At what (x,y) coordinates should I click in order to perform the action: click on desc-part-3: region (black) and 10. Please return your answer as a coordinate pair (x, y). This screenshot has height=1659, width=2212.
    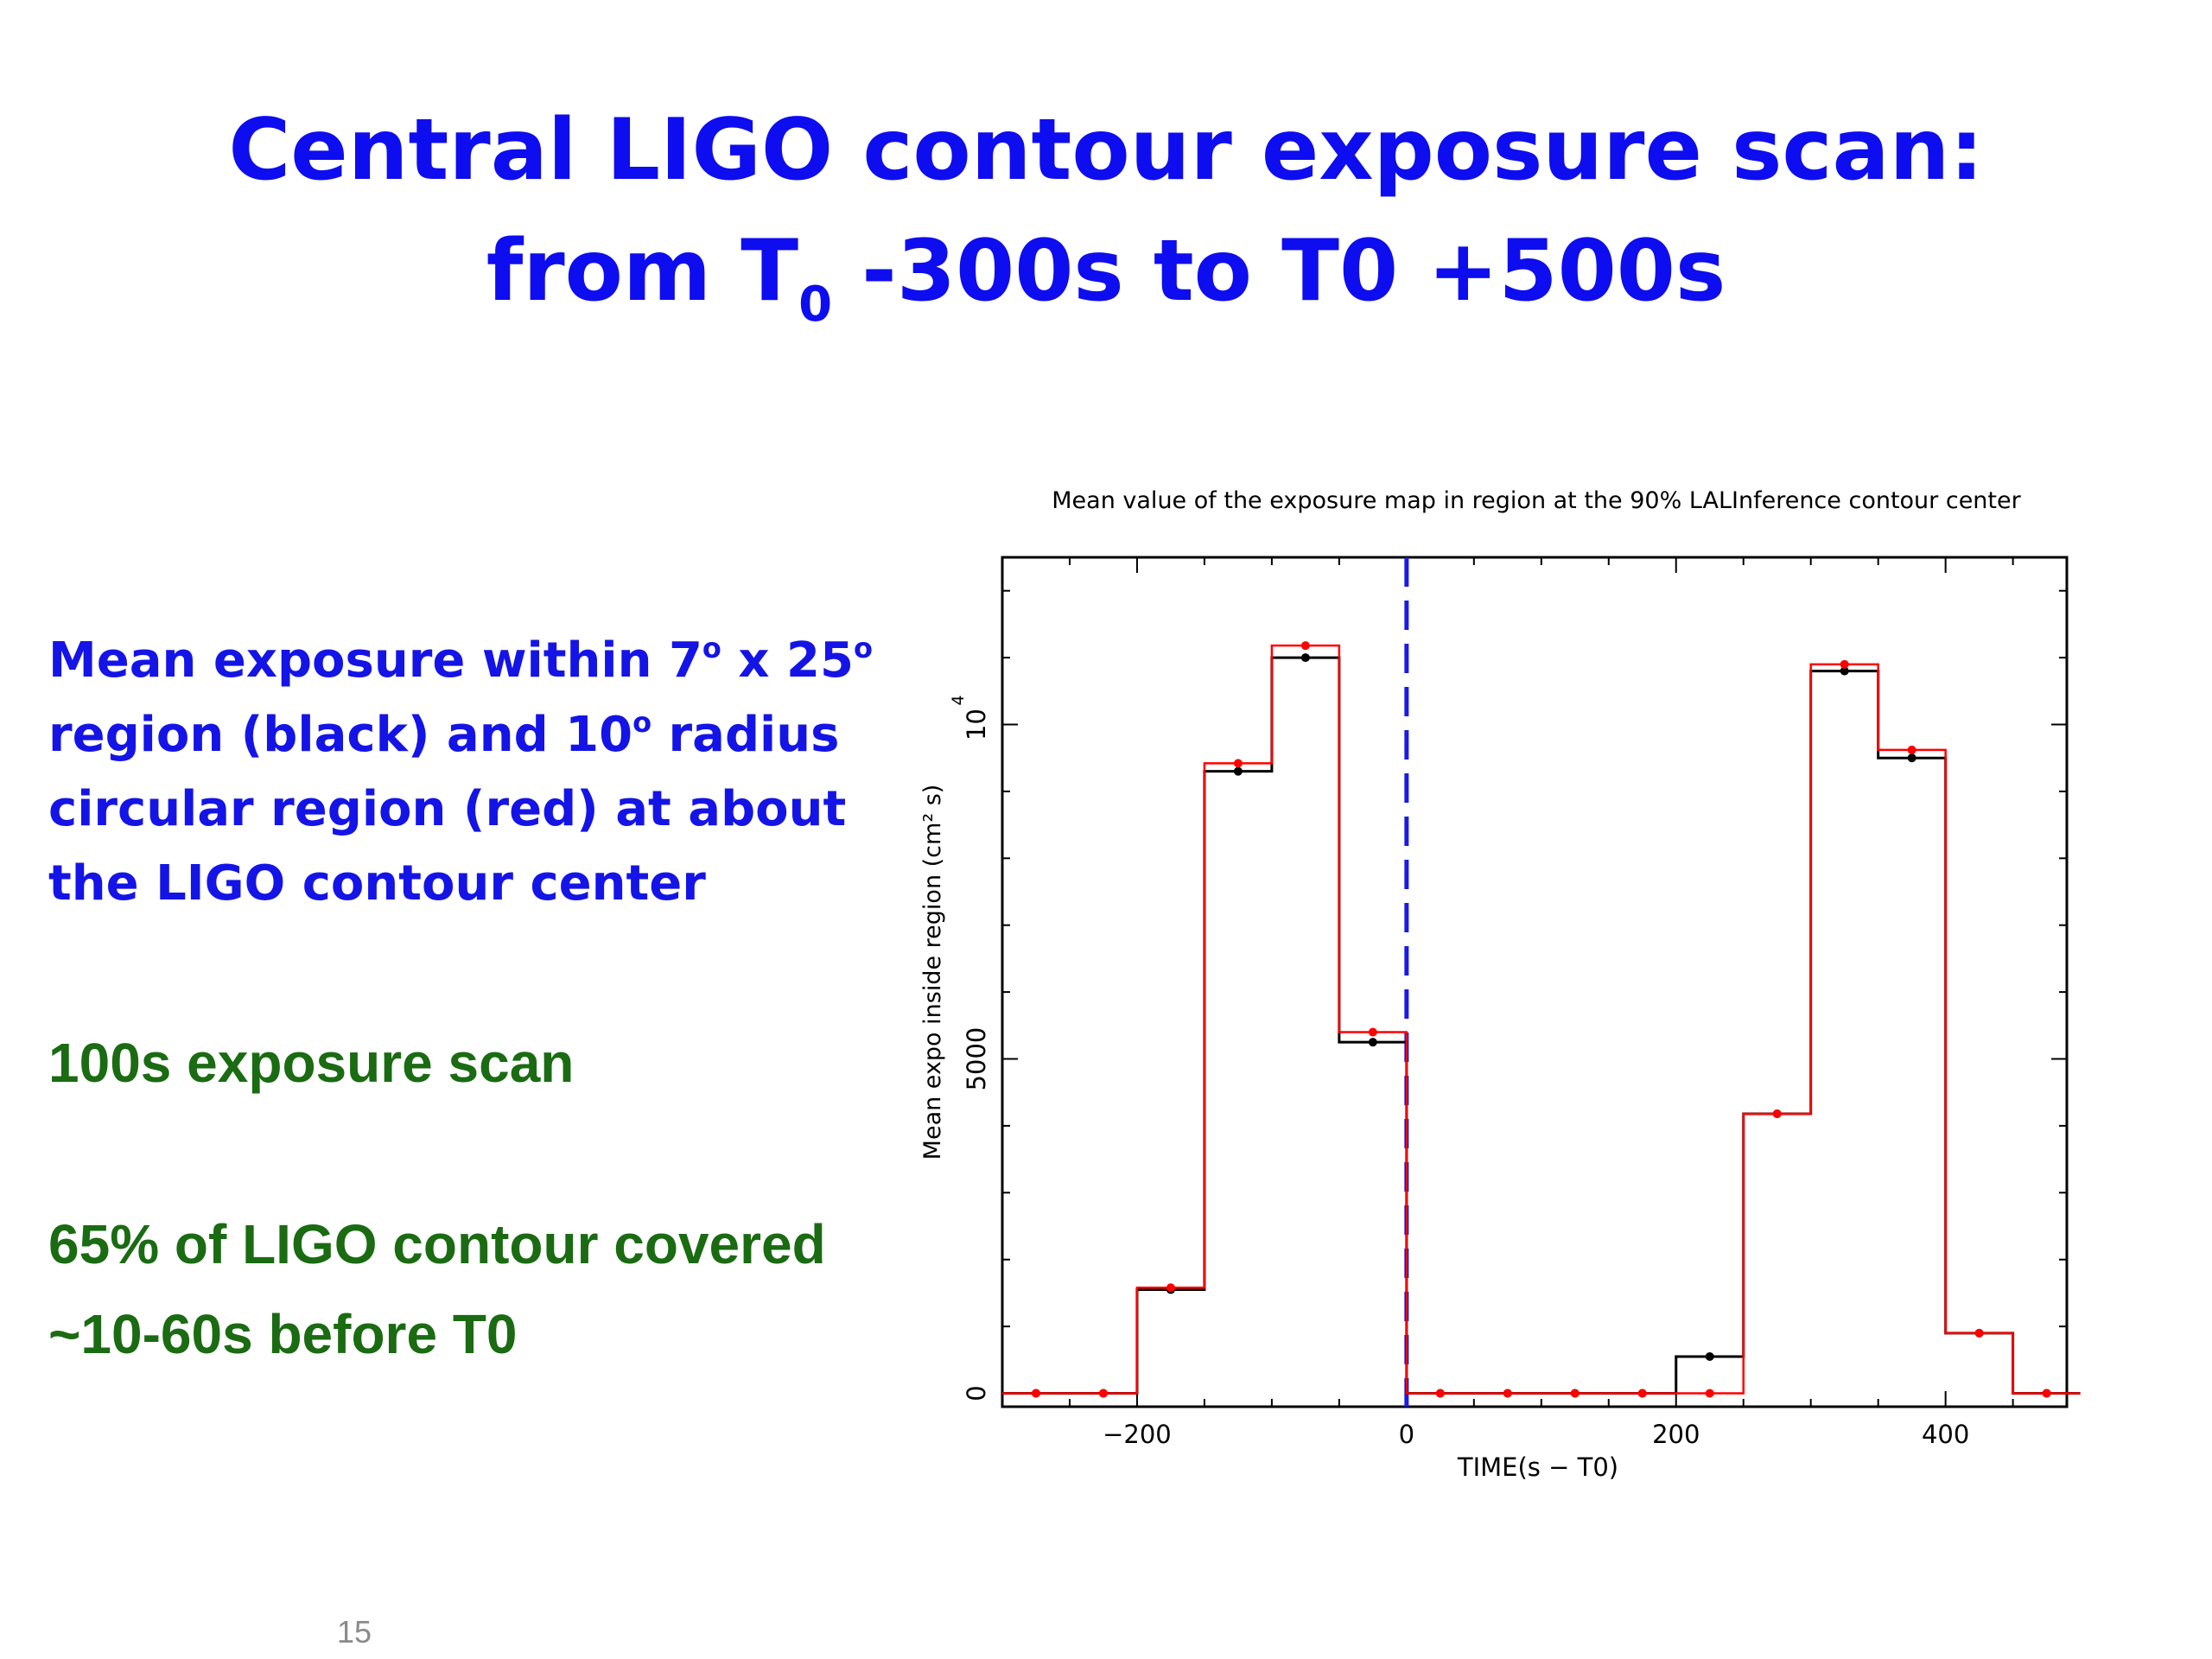
    Looking at the image, I should click on (340, 735).